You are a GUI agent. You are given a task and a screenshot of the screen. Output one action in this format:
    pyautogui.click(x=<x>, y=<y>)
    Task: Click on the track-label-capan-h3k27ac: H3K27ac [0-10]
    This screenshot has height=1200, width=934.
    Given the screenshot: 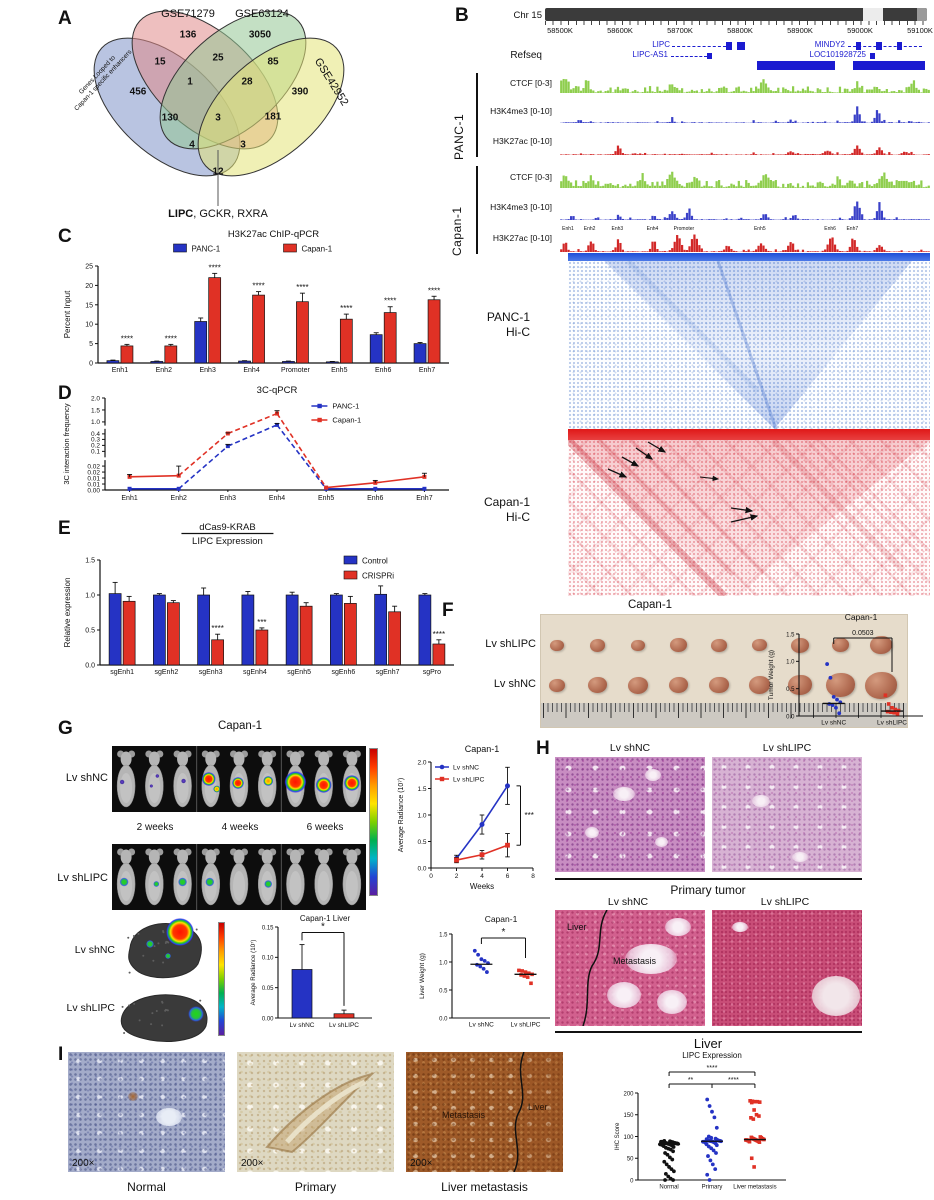 What is the action you would take?
    pyautogui.click(x=522, y=238)
    